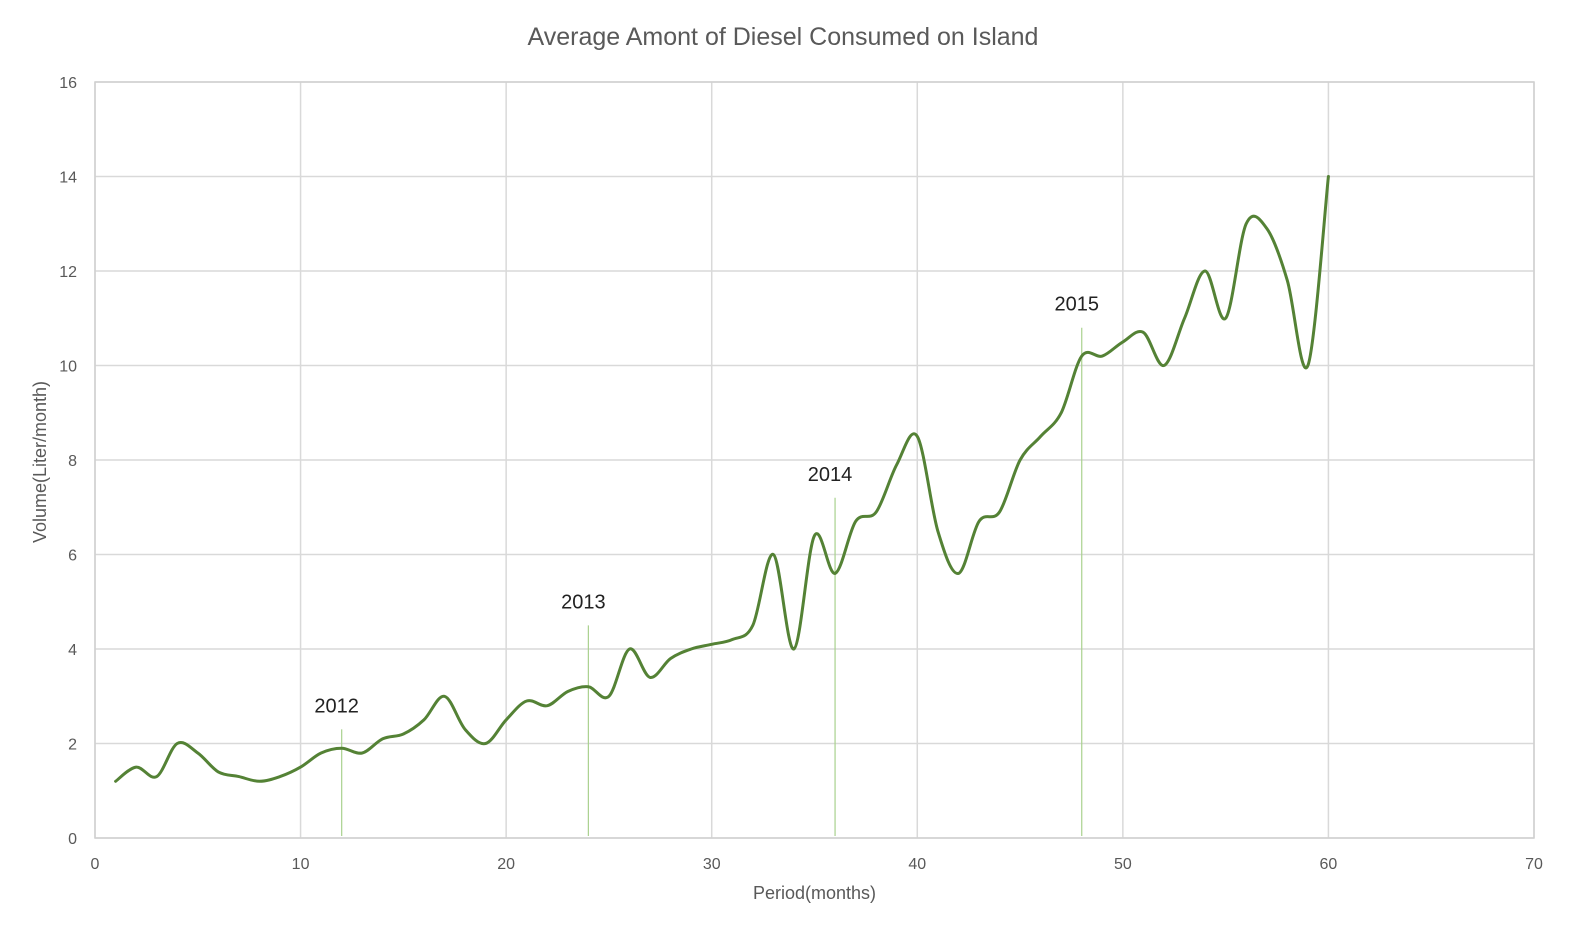 Image resolution: width=1584 pixels, height=940 pixels. I want to click on x-axis-title: Period(months), so click(814, 893).